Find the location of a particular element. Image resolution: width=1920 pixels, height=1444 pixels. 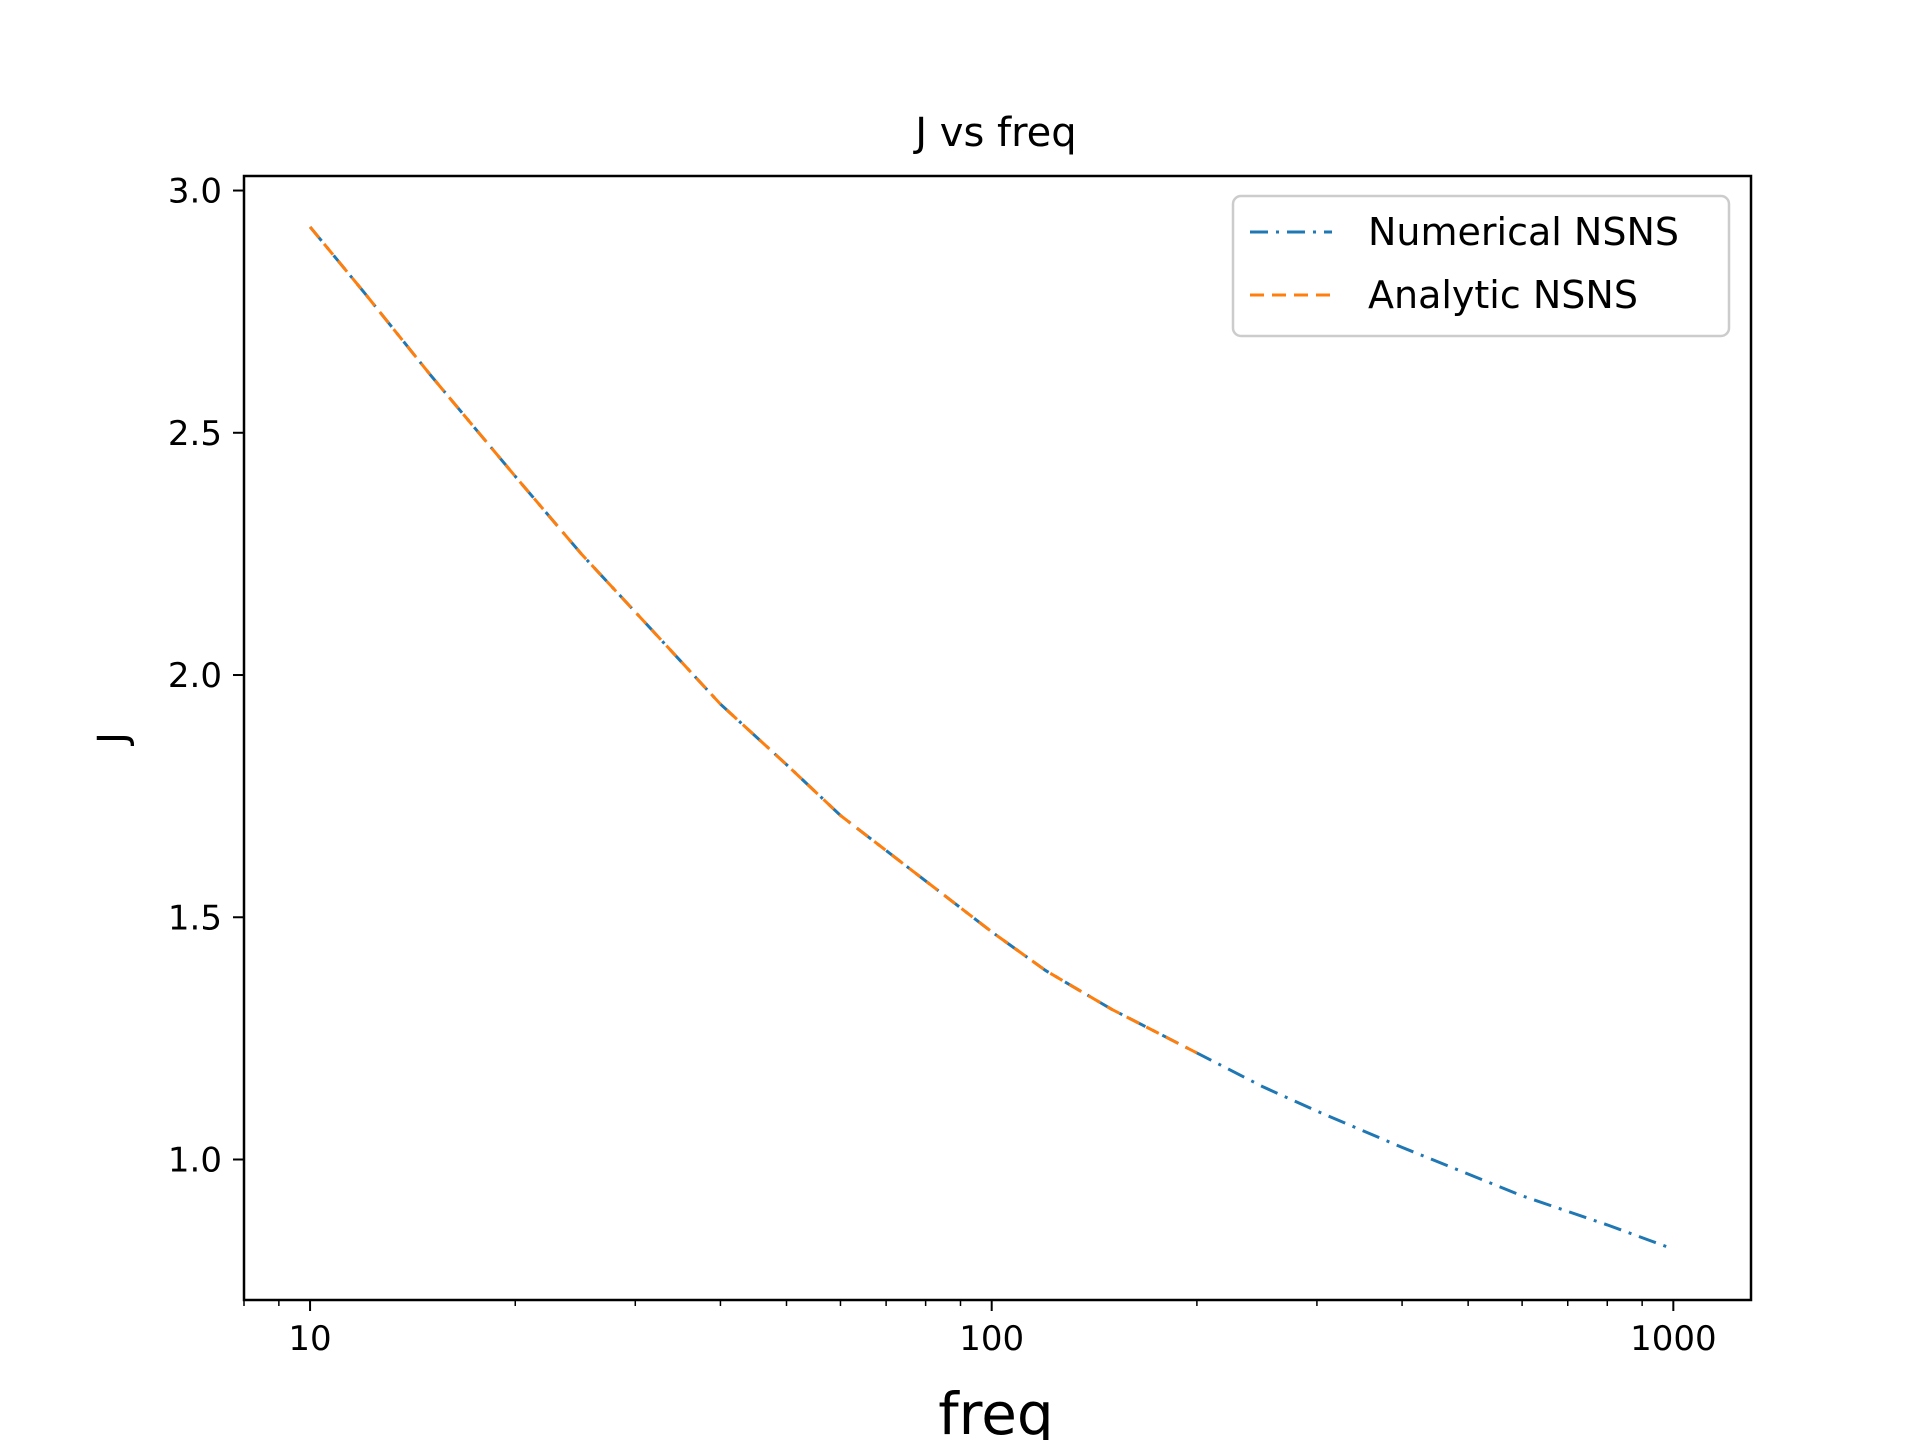

legend: Numerical NSNS Analytic NSNS is located at coordinates (1481, 266).